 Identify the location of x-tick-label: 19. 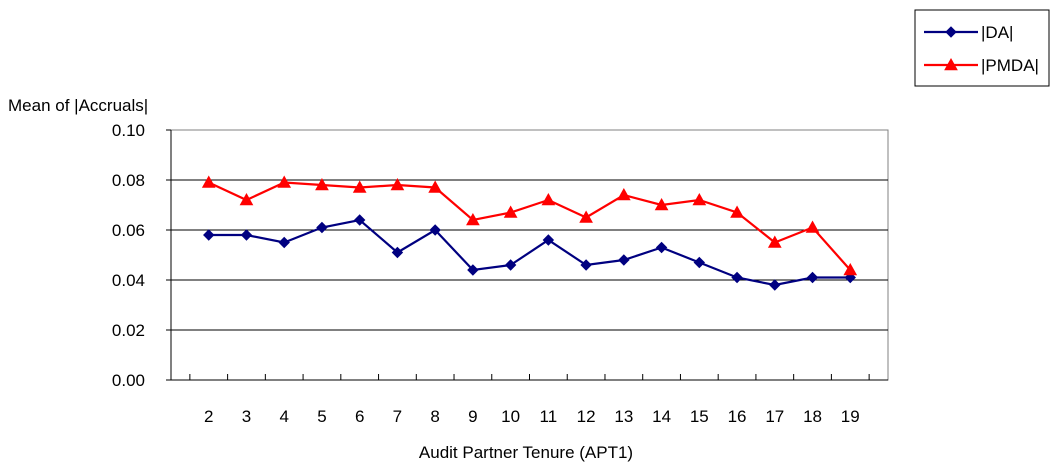
(850, 416).